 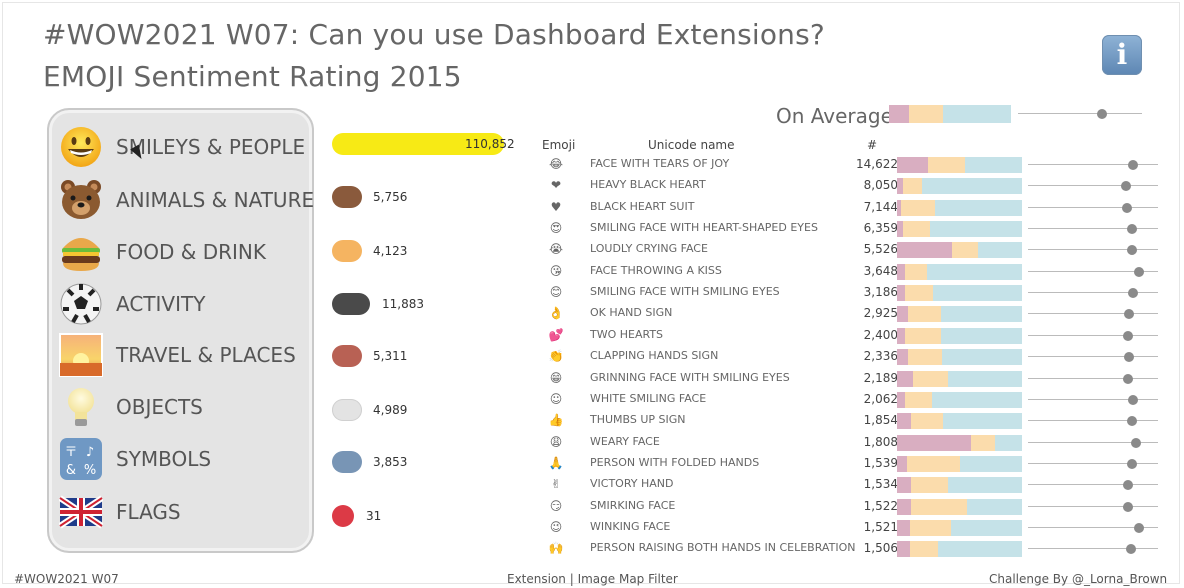 What do you see at coordinates (855, 463) in the screenshot?
I see `table-row: 🙏 PERSON WITH FOLDED HANDS 1,539` at bounding box center [855, 463].